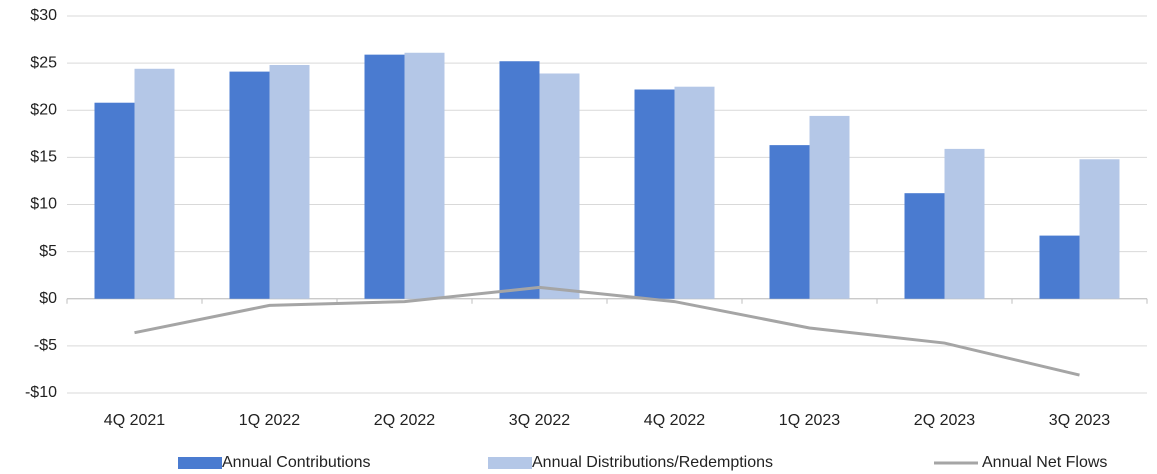 This screenshot has width=1157, height=474. Describe the element at coordinates (45, 345) in the screenshot. I see `y-tick-label: -$5` at that location.